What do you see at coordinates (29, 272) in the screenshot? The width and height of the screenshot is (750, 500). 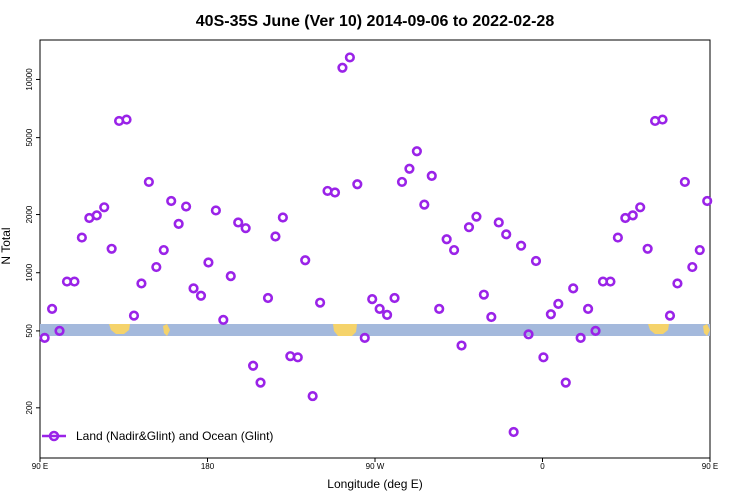 I see `y-tick-label: 1000` at bounding box center [29, 272].